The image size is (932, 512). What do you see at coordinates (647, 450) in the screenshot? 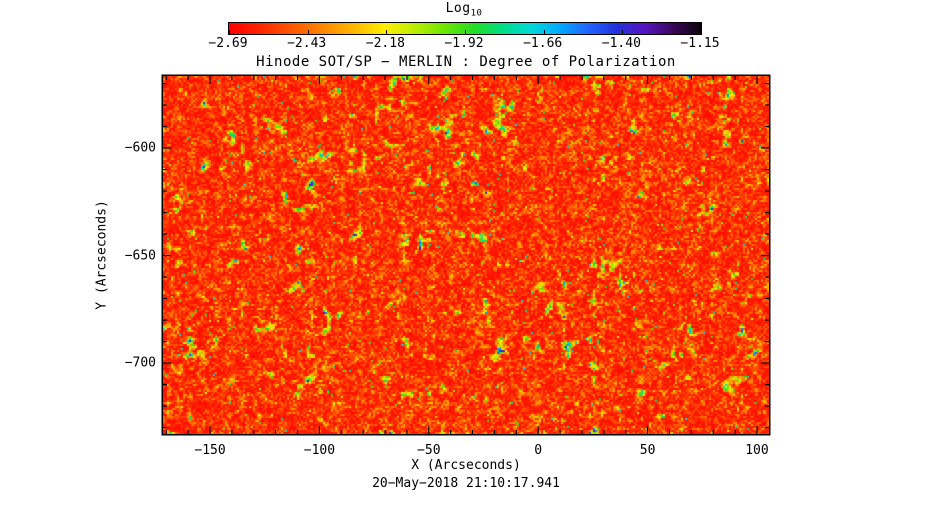
I see `x-tick-label: 50` at bounding box center [647, 450].